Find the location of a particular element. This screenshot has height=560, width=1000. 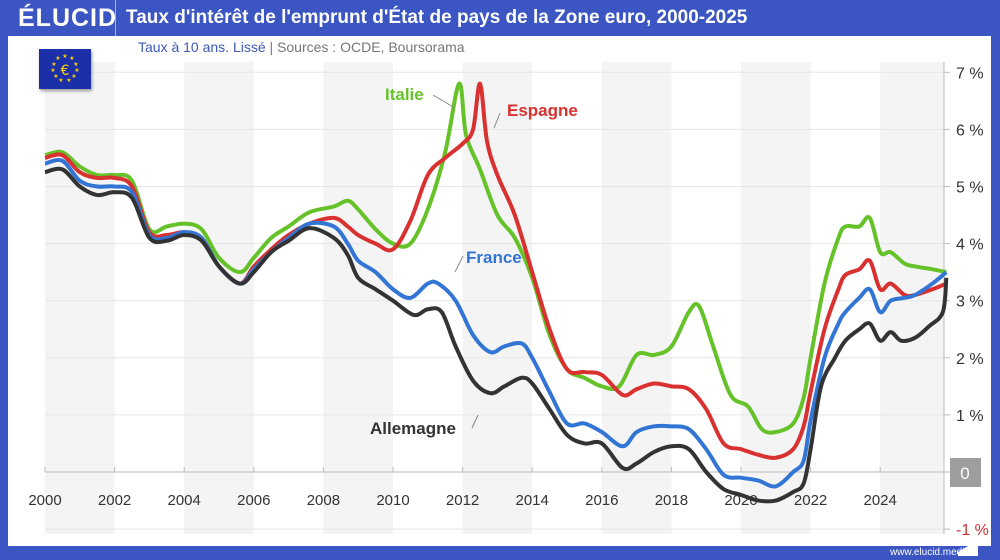

x-tick-label: 2016 is located at coordinates (601, 500).